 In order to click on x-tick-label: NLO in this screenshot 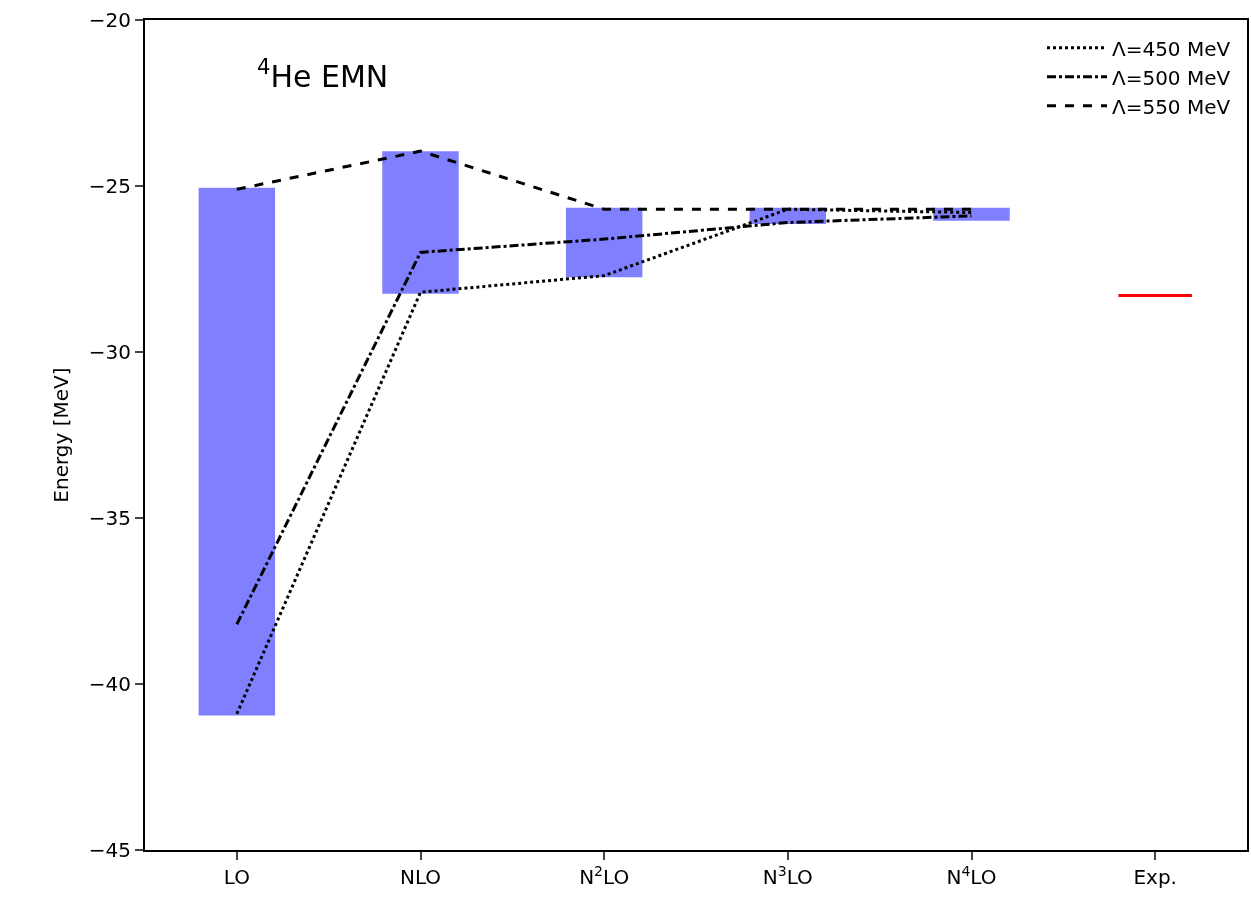, I will do `click(420, 877)`.